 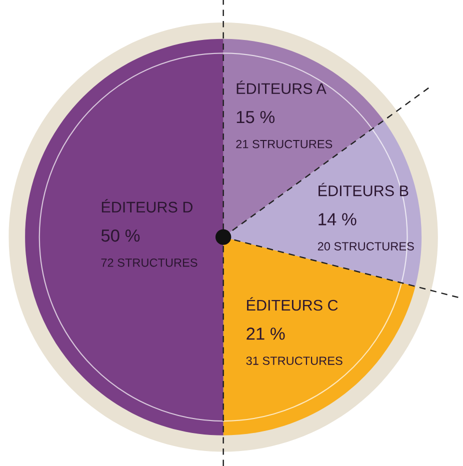 What do you see at coordinates (366, 246) in the screenshot?
I see `text: 20 STRUCTURES` at bounding box center [366, 246].